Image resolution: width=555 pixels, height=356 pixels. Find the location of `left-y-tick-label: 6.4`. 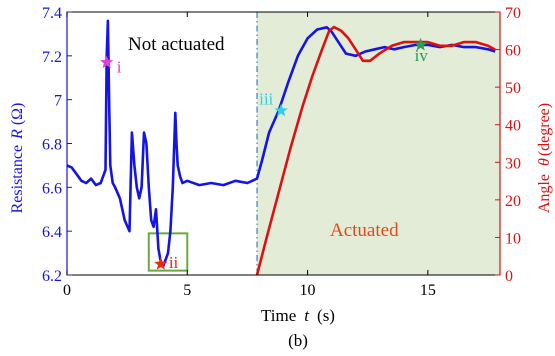

left-y-tick-label: 6.4 is located at coordinates (52, 232).